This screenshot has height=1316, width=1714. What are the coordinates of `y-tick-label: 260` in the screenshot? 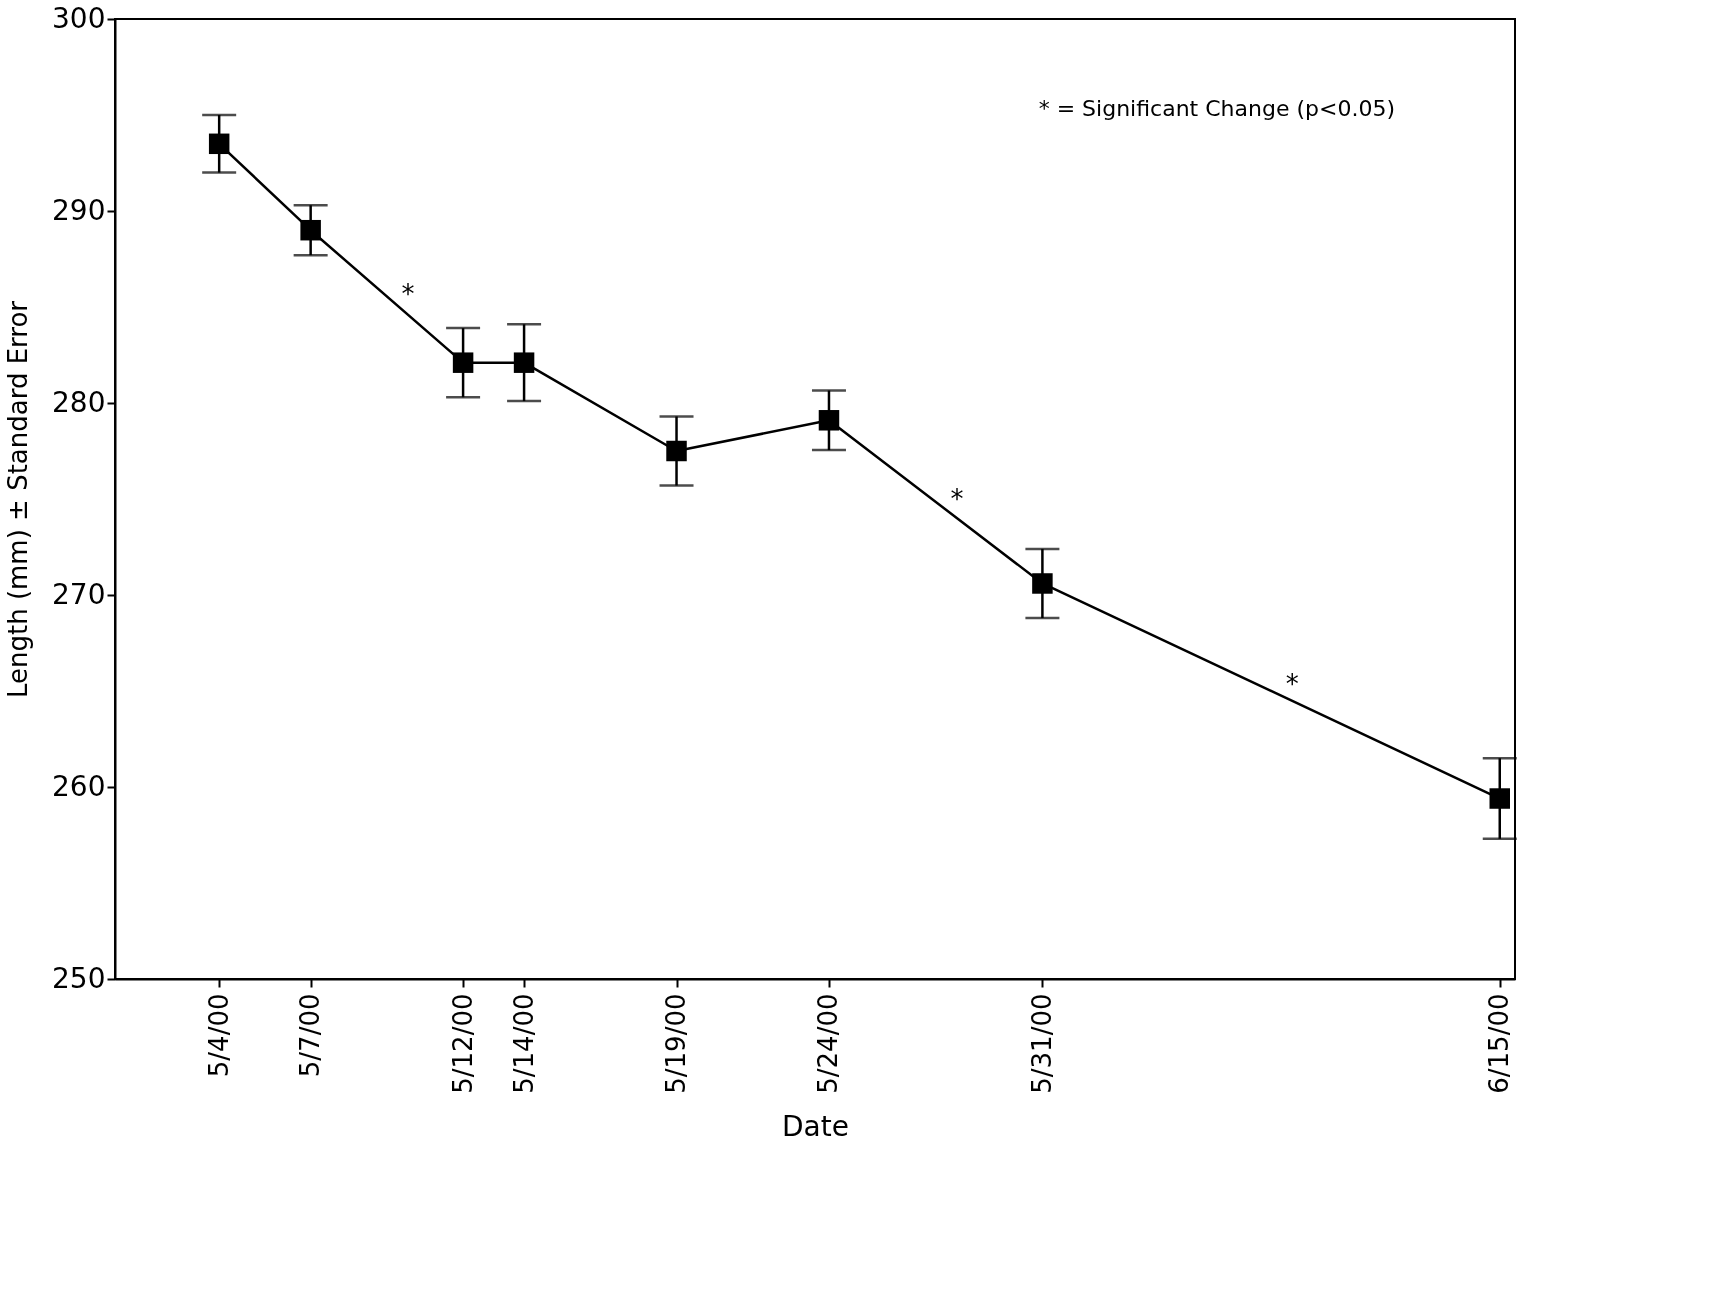 It's located at (79, 786).